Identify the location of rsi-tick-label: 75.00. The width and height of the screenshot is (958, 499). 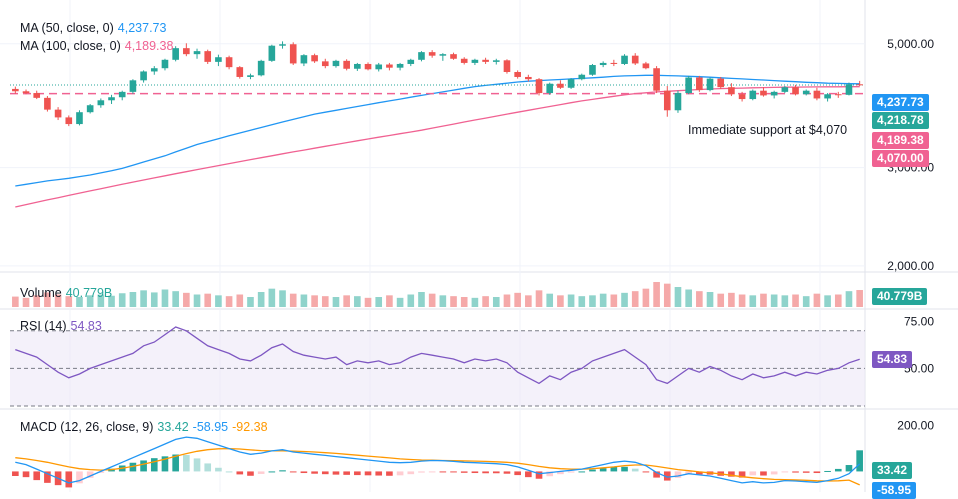
(919, 321).